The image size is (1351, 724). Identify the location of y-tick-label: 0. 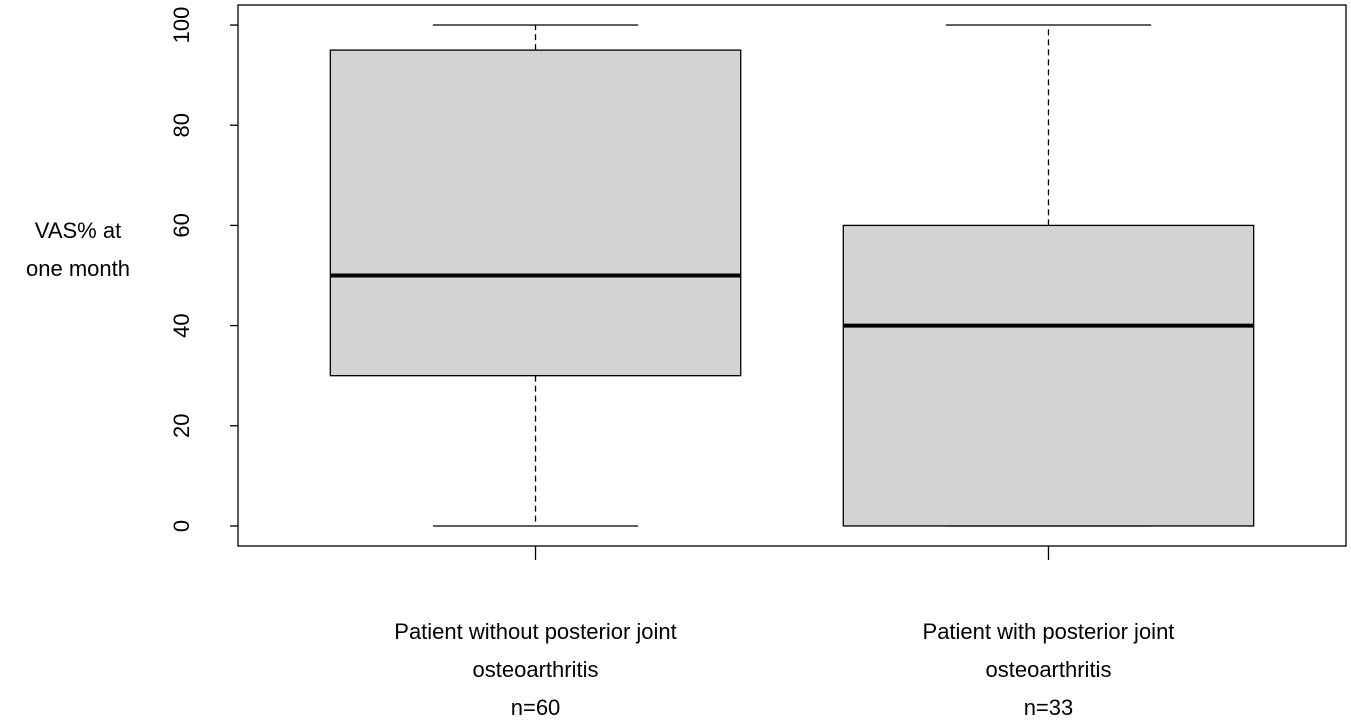
(181, 526).